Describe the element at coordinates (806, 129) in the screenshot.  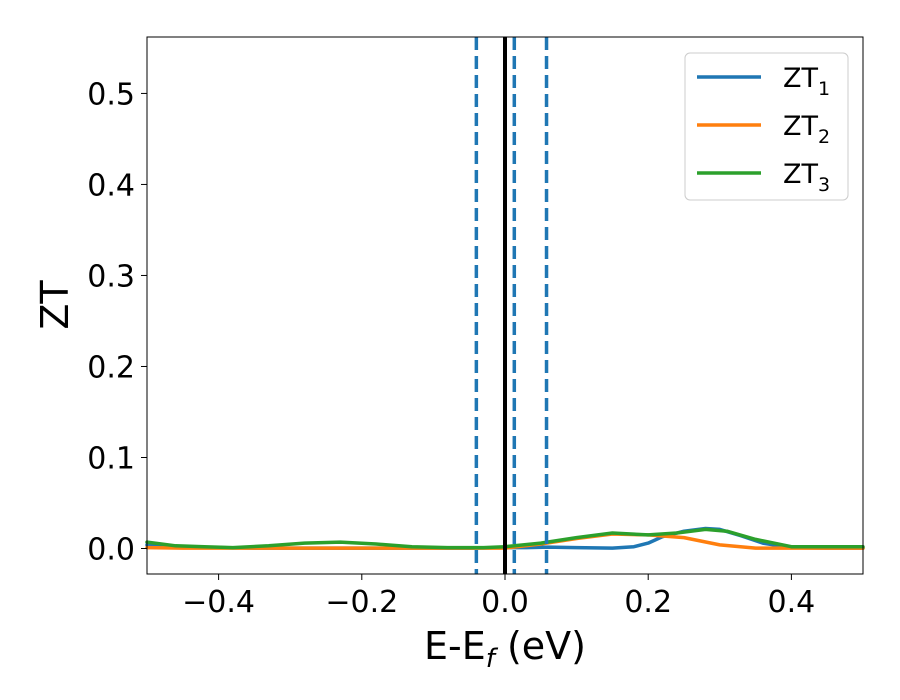
I see `legend-label-zt2: ZT2` at that location.